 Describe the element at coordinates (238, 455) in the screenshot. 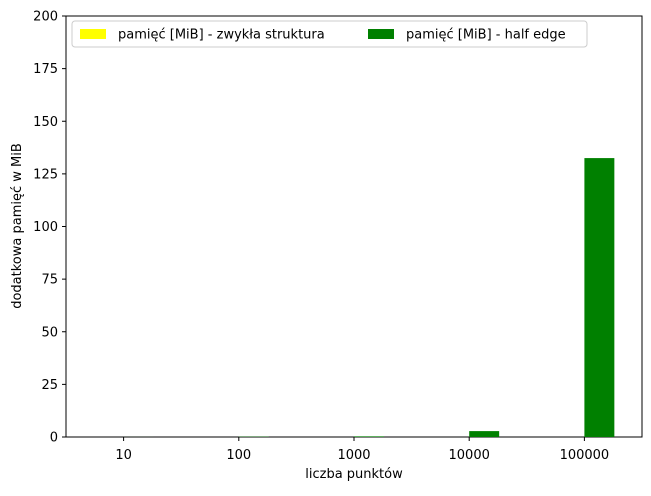

I see `x-tick-label: 100` at that location.